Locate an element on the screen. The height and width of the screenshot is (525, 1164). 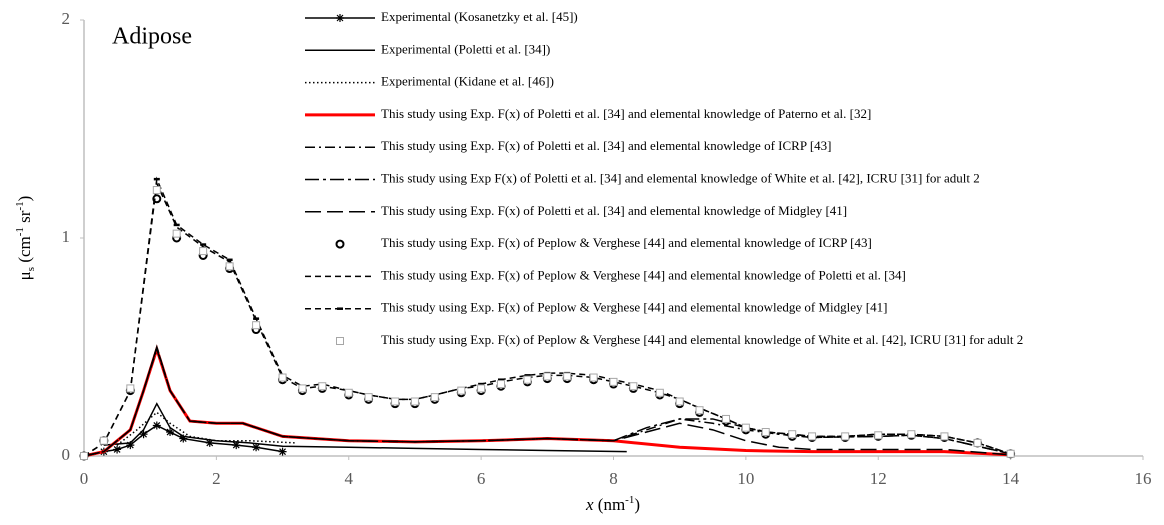
x-tick-label: 14 is located at coordinates (1011, 478).